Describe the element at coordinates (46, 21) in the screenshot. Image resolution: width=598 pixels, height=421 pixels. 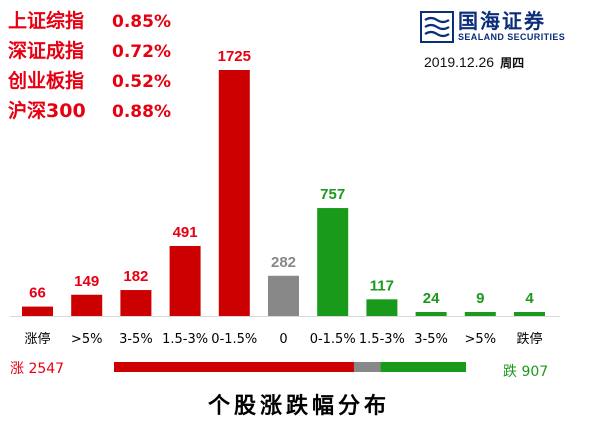
I see `index-name: 上证综指` at that location.